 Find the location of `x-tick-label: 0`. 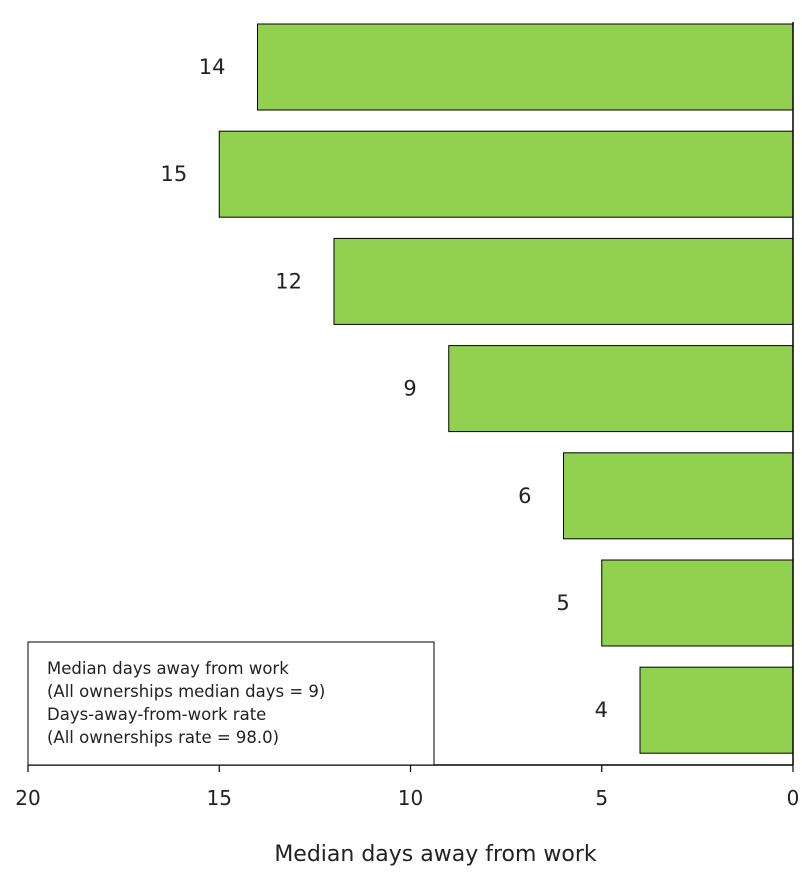

x-tick-label: 0 is located at coordinates (793, 798).